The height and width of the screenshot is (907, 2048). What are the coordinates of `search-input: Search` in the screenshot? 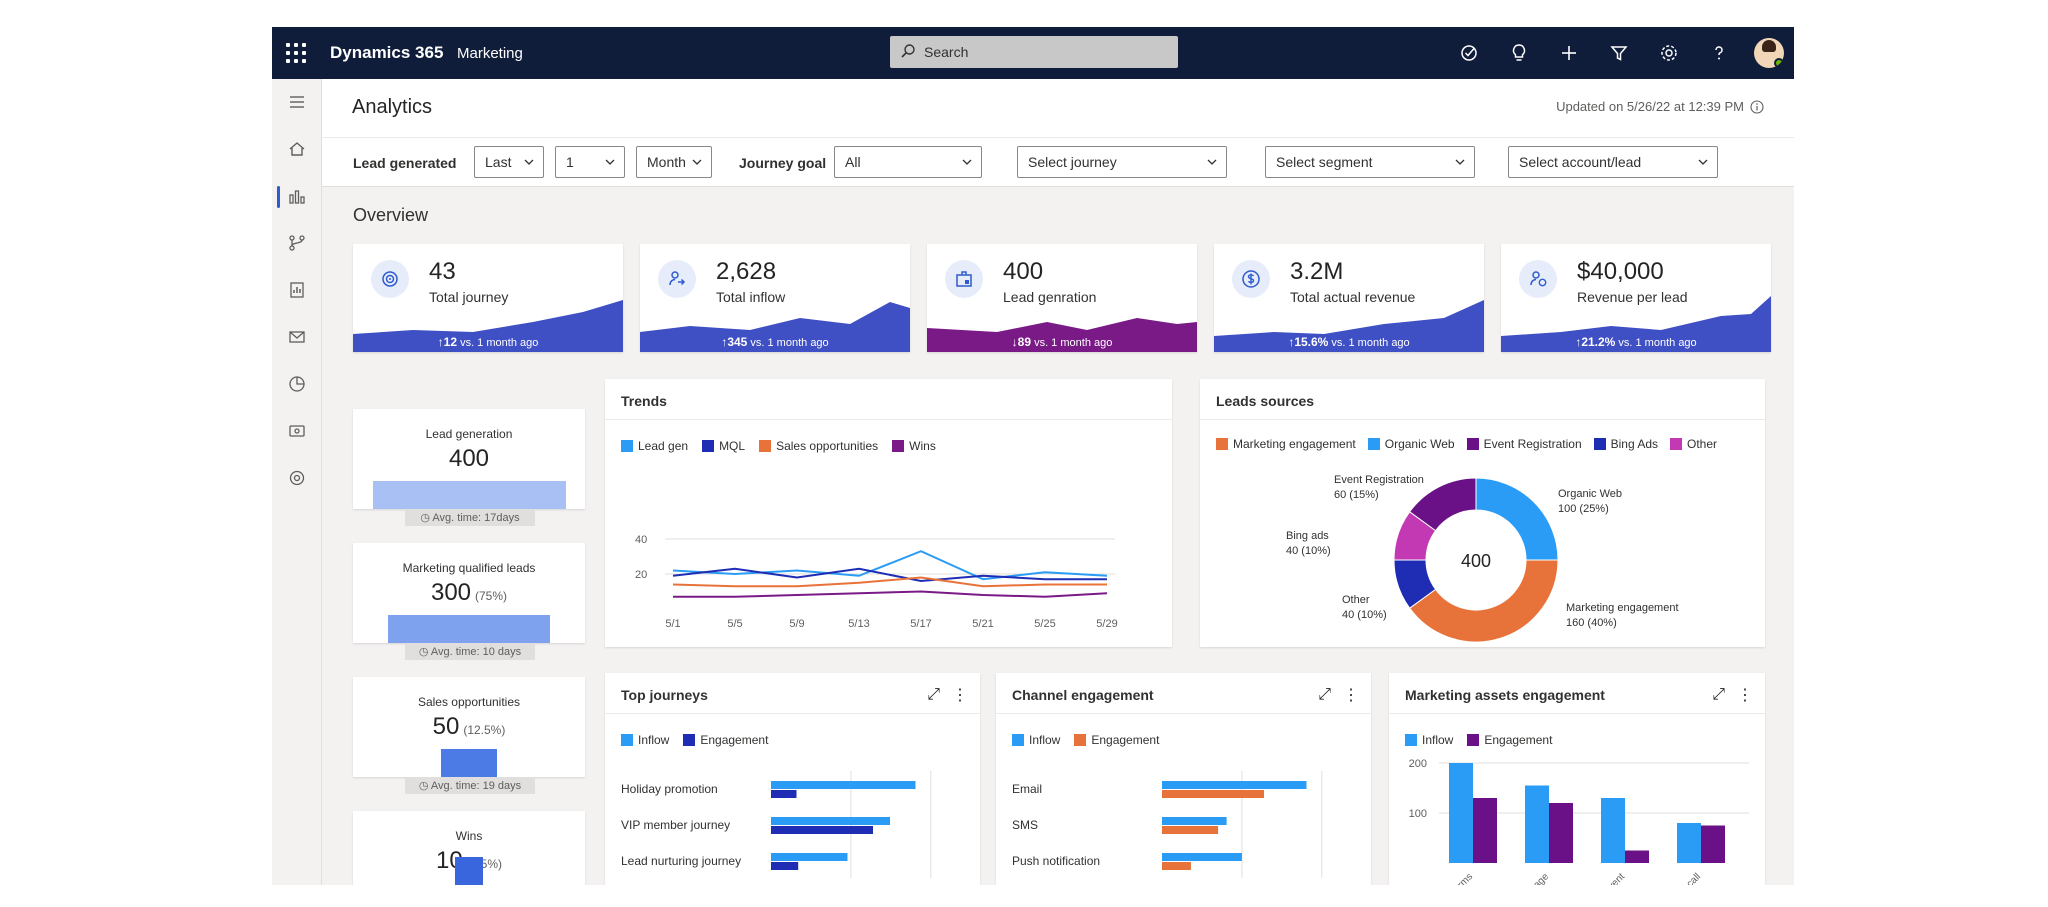 It's located at (1034, 52).